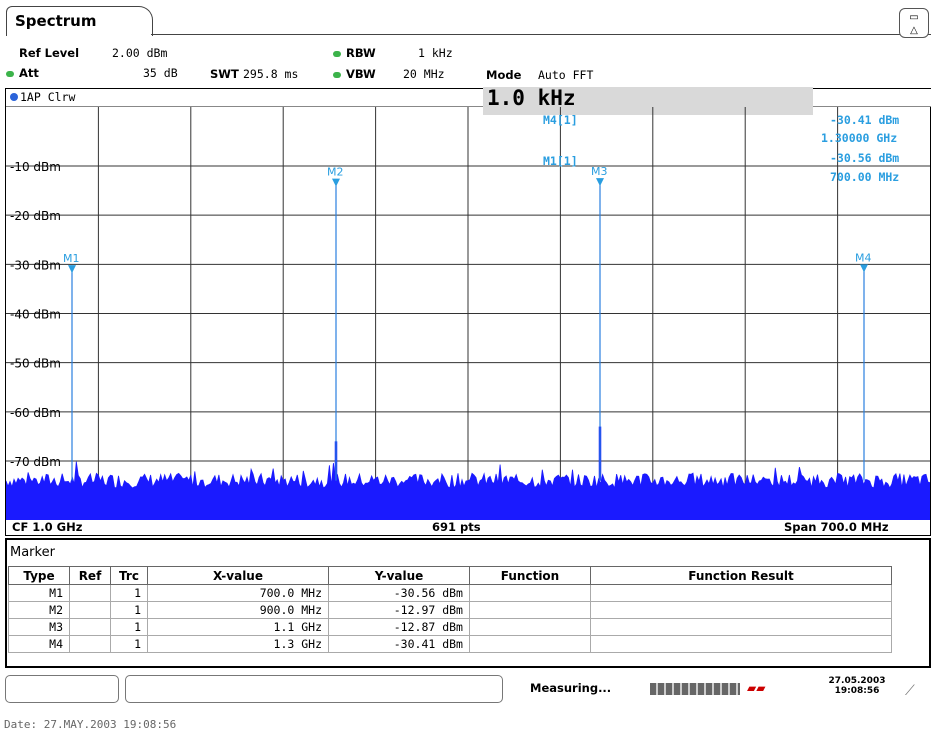 The image size is (937, 735). I want to click on lxi-icon: ▰▰, so click(756, 688).